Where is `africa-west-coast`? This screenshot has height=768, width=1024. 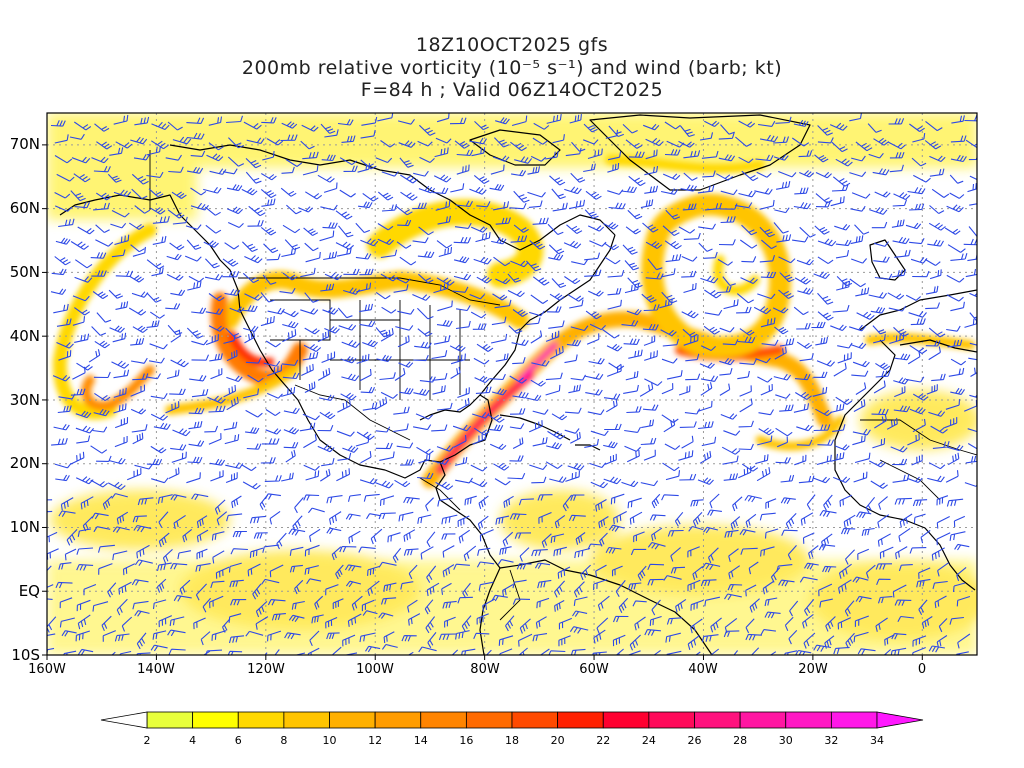 africa-west-coast is located at coordinates (905, 465).